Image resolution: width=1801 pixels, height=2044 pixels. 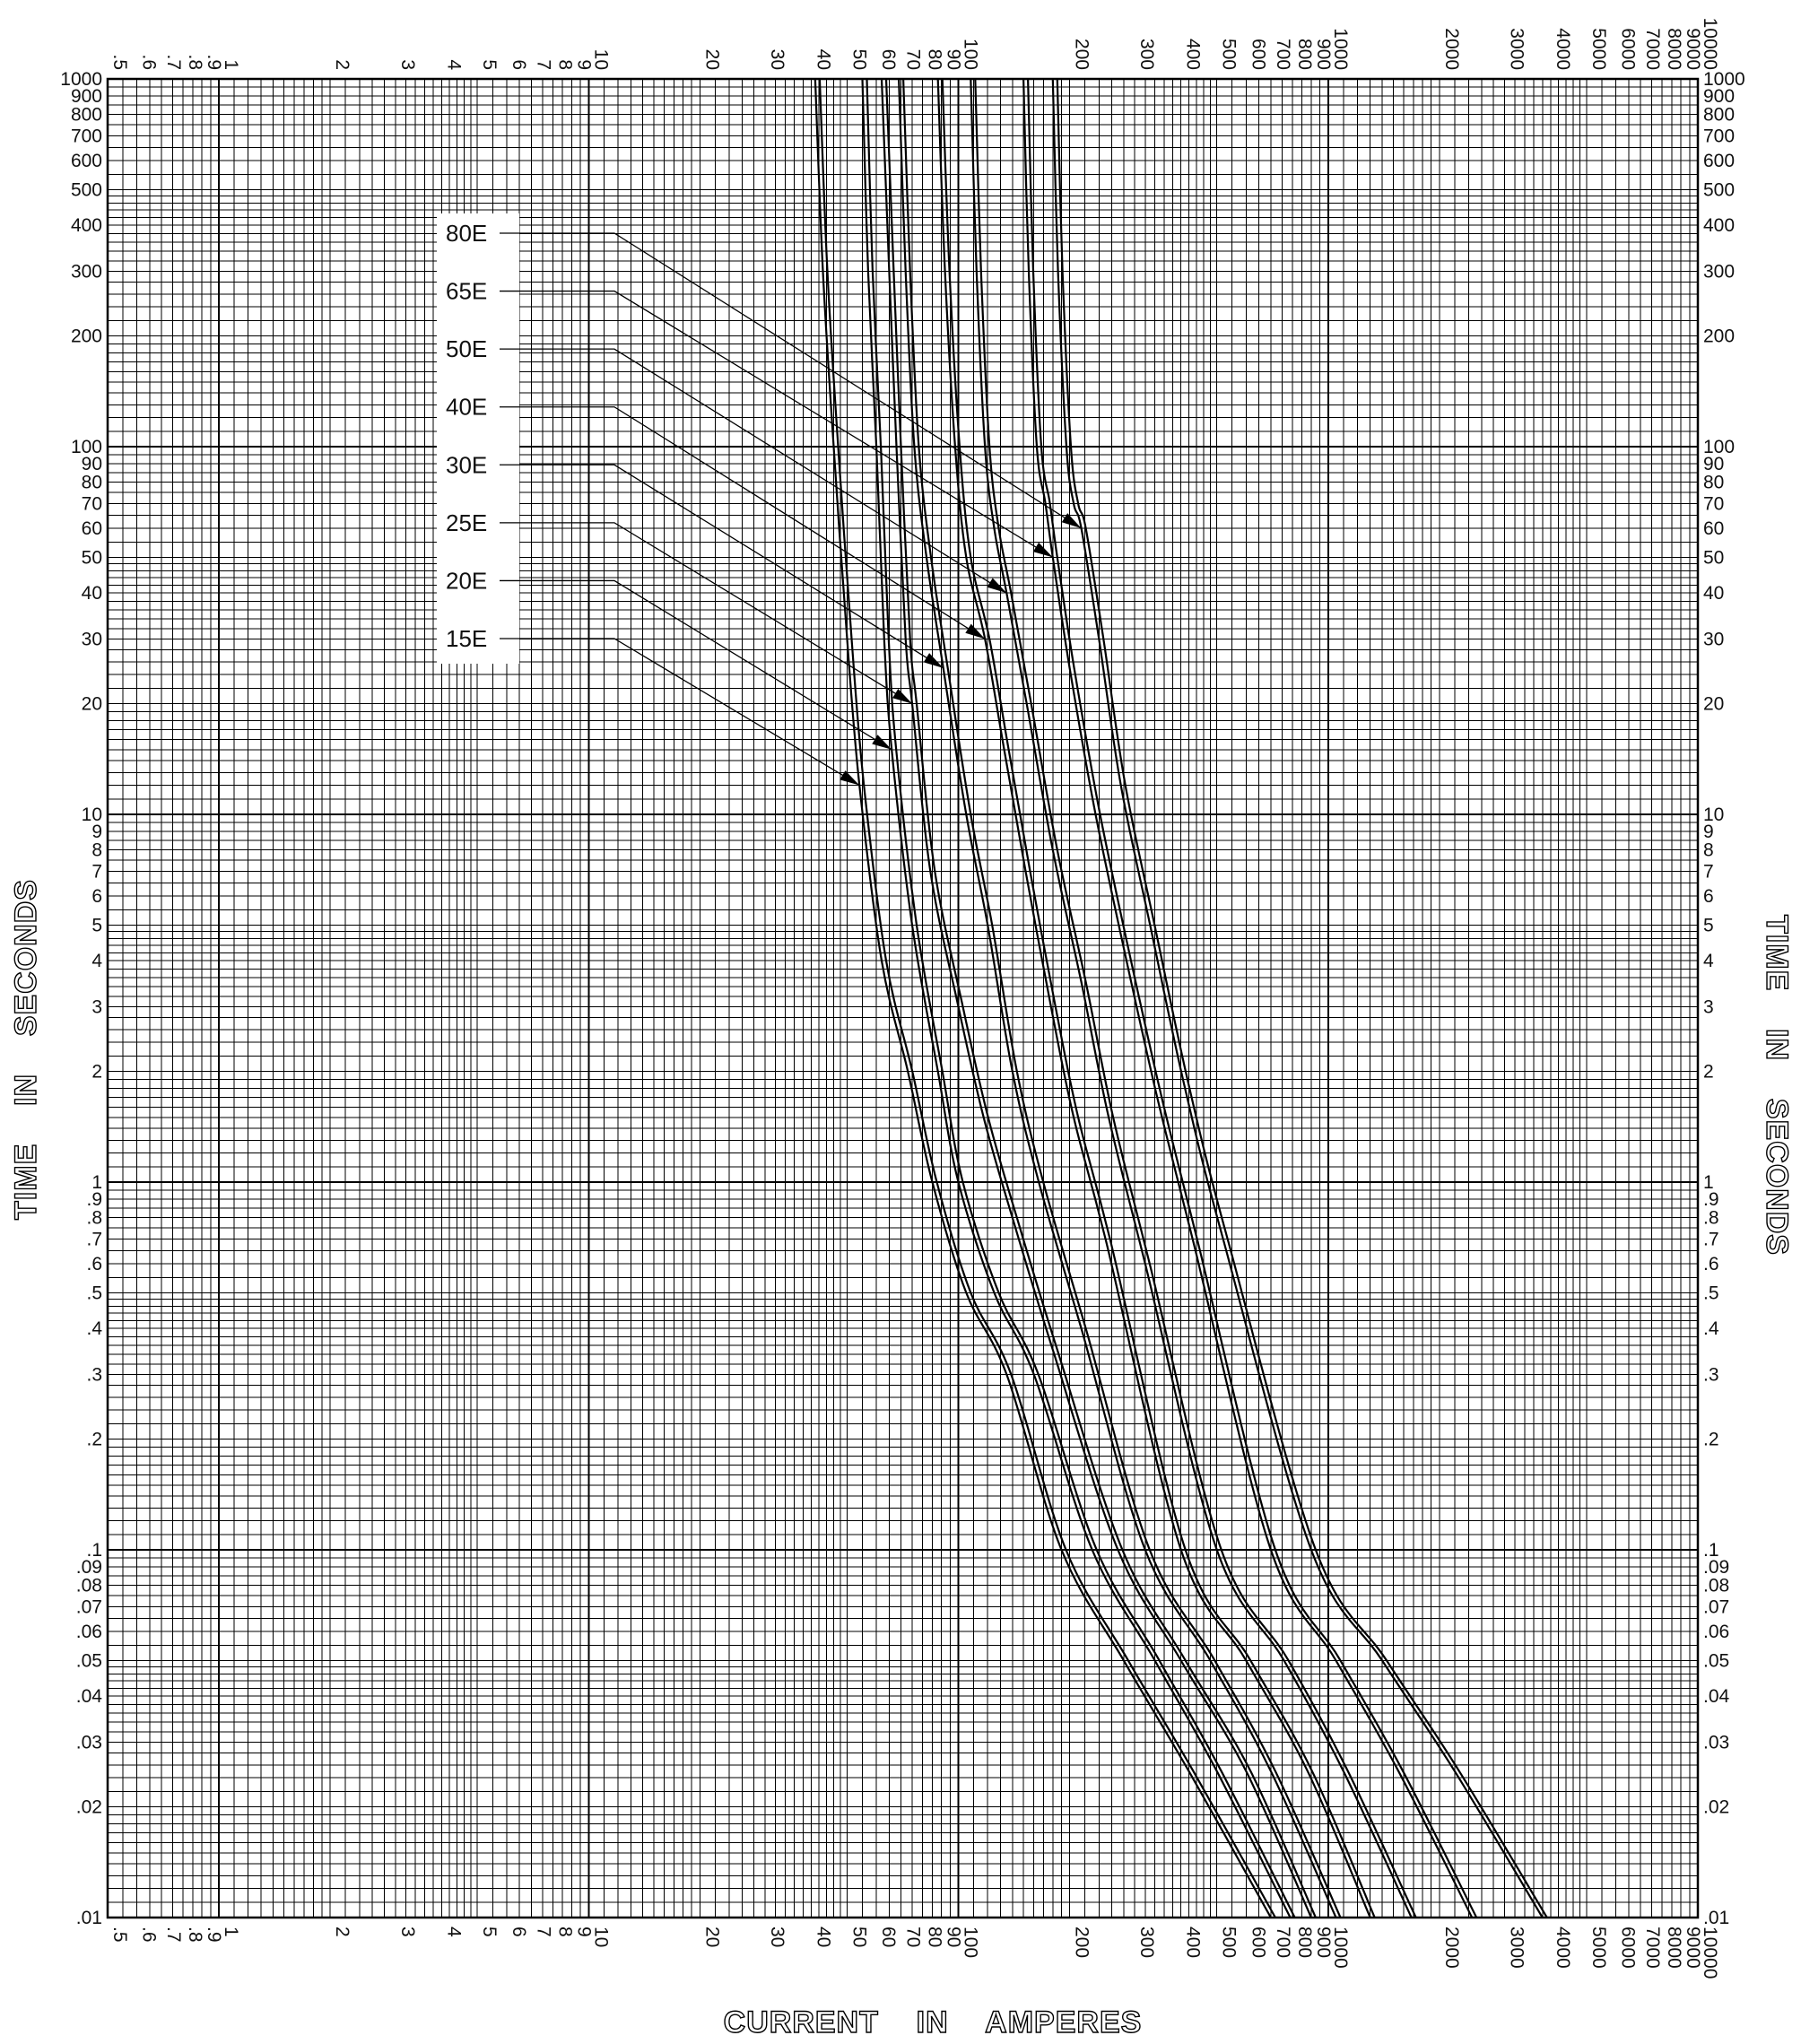 I want to click on x-tick-label-top: 500, so click(x=1229, y=55).